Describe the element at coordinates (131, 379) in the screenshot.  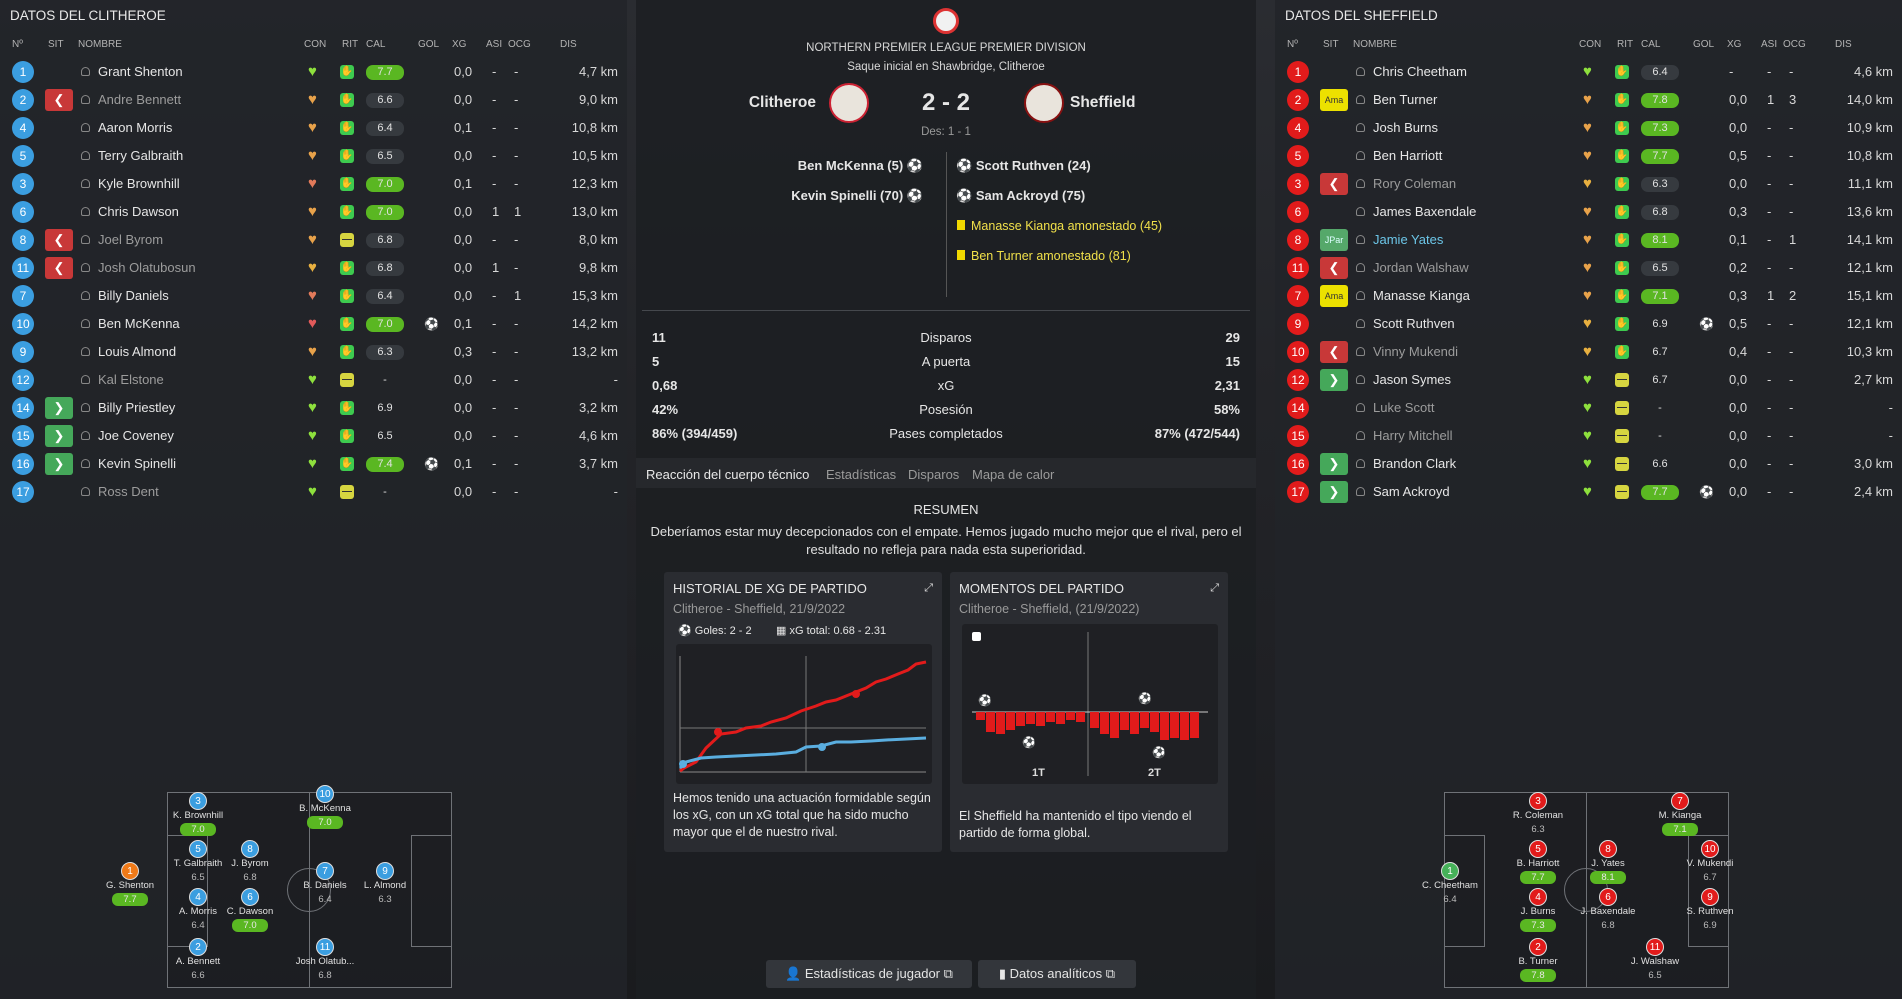
I see `player-name: Kal Elstone` at that location.